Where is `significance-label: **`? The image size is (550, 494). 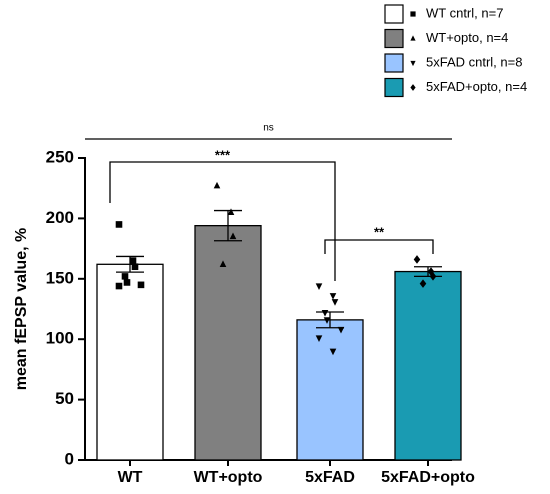 significance-label: ** is located at coordinates (379, 231).